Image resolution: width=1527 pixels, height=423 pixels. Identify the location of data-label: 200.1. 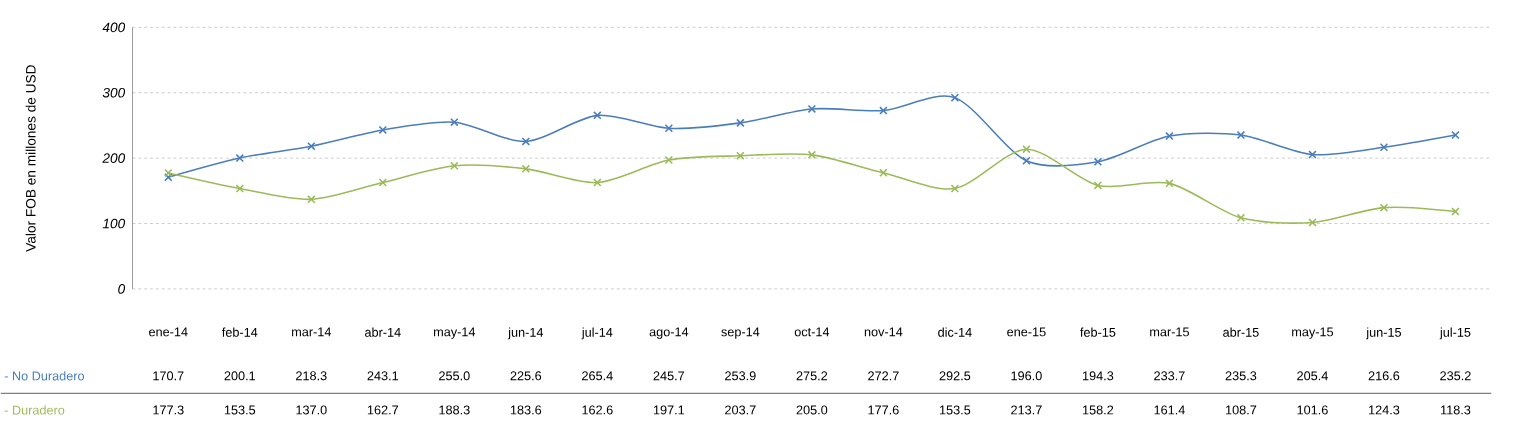
(240, 376).